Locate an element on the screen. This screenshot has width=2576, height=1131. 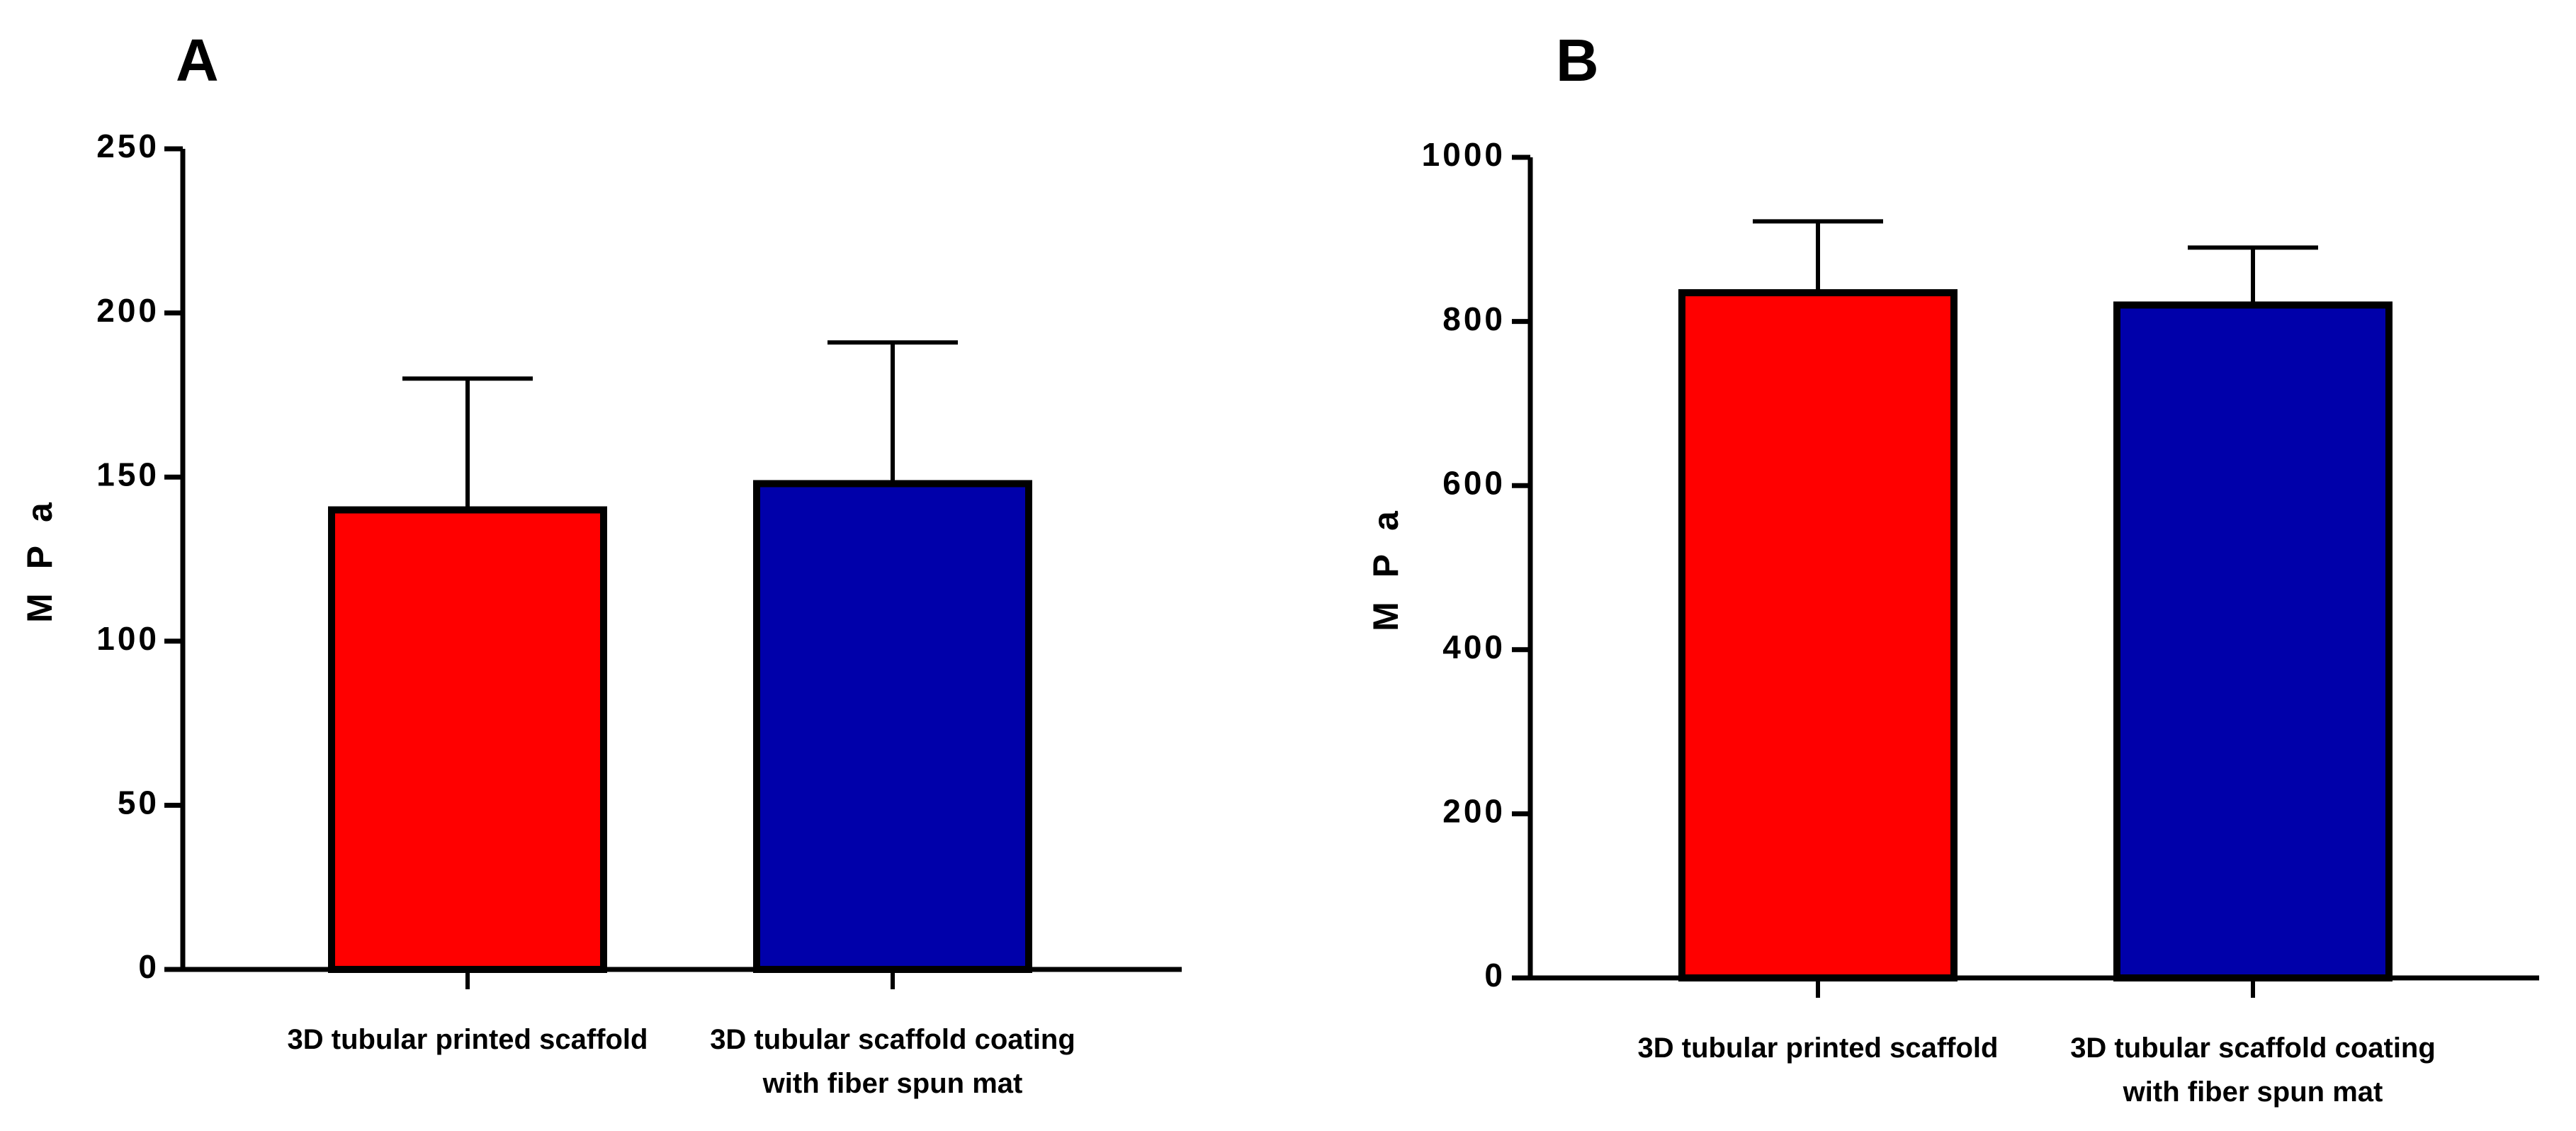
panel-a-y-tick-label: 150 is located at coordinates (127, 475).